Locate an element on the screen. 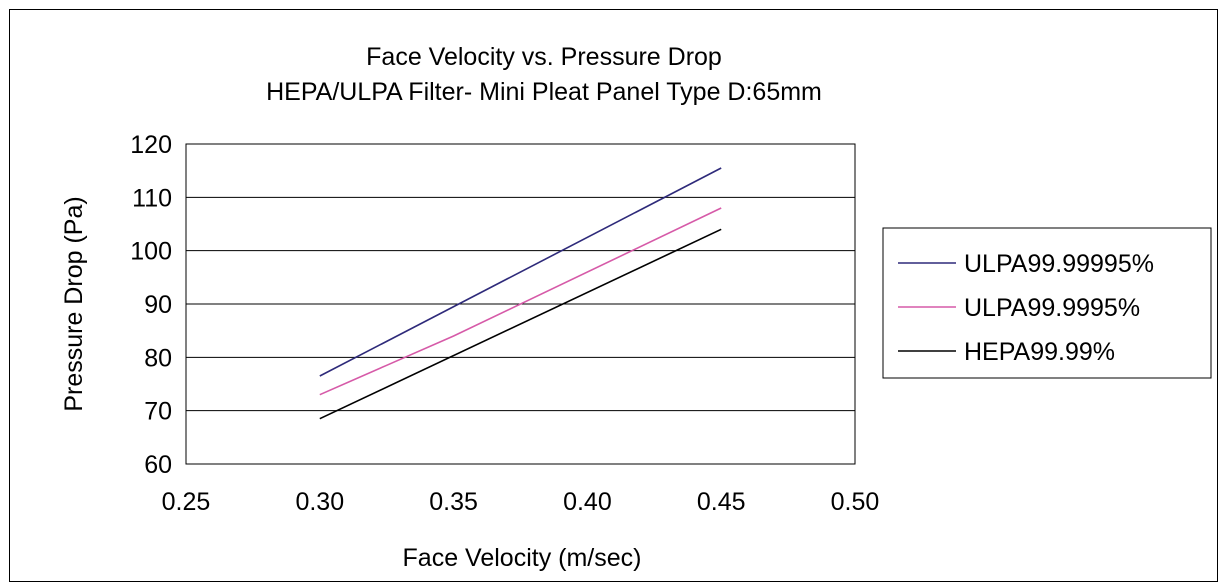  y-tick-labels: 60 70 80 90 100 110 120 is located at coordinates (151, 305).